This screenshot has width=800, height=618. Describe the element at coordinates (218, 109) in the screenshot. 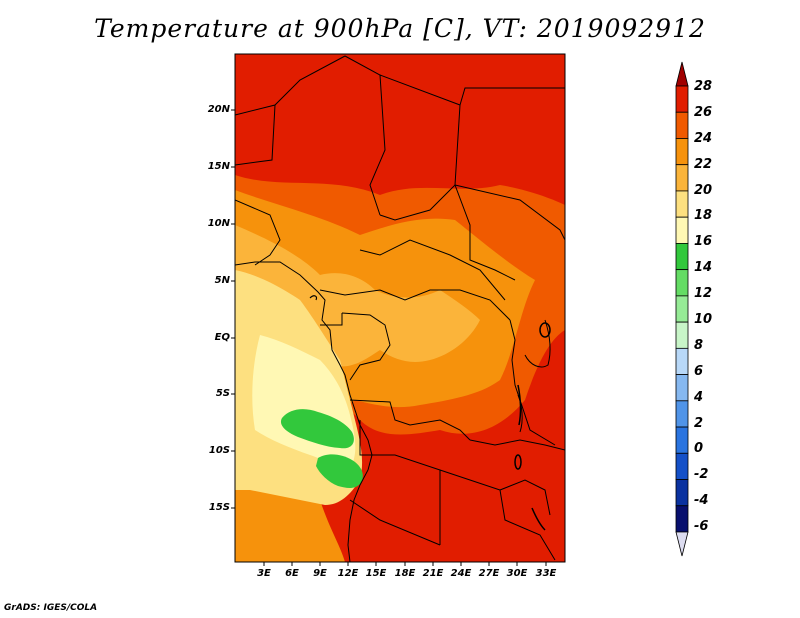

I see `y-tick-label: 20N` at that location.